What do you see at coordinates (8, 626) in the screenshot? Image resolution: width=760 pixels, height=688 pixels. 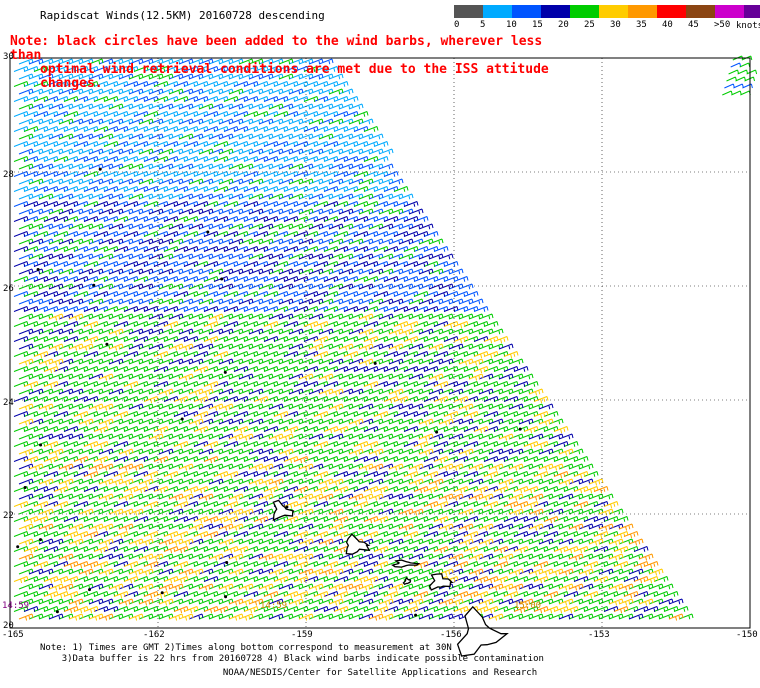 I see `lat-label-20: 20` at bounding box center [8, 626].